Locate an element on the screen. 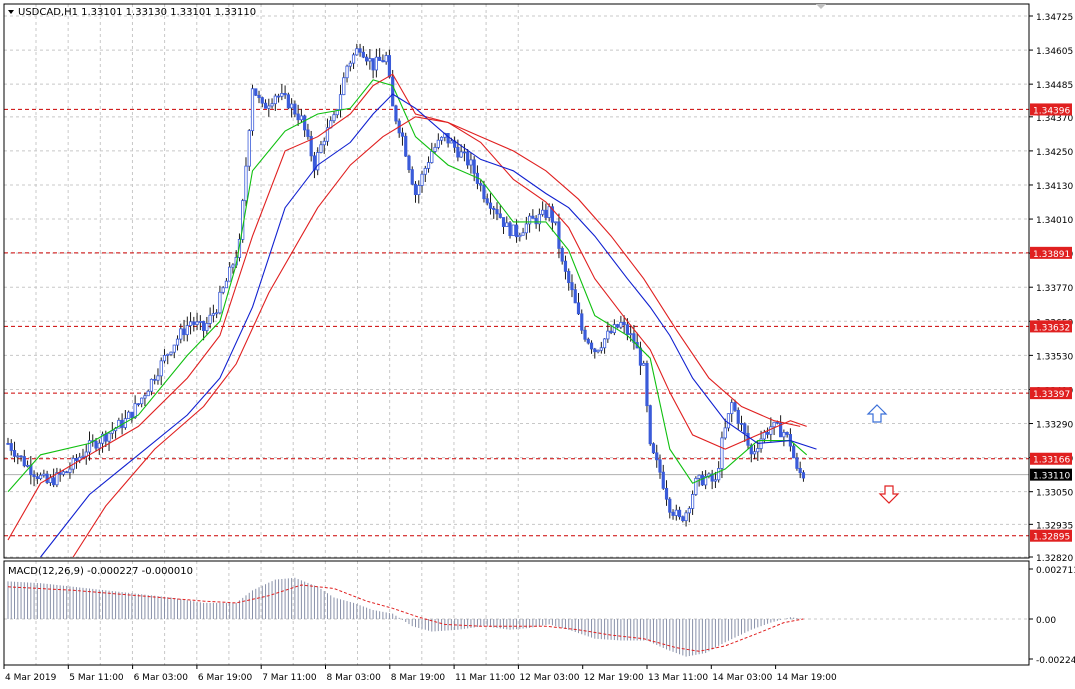 This screenshot has width=1075, height=689. time-tick-label: 8 Mar 03:00 is located at coordinates (354, 678).